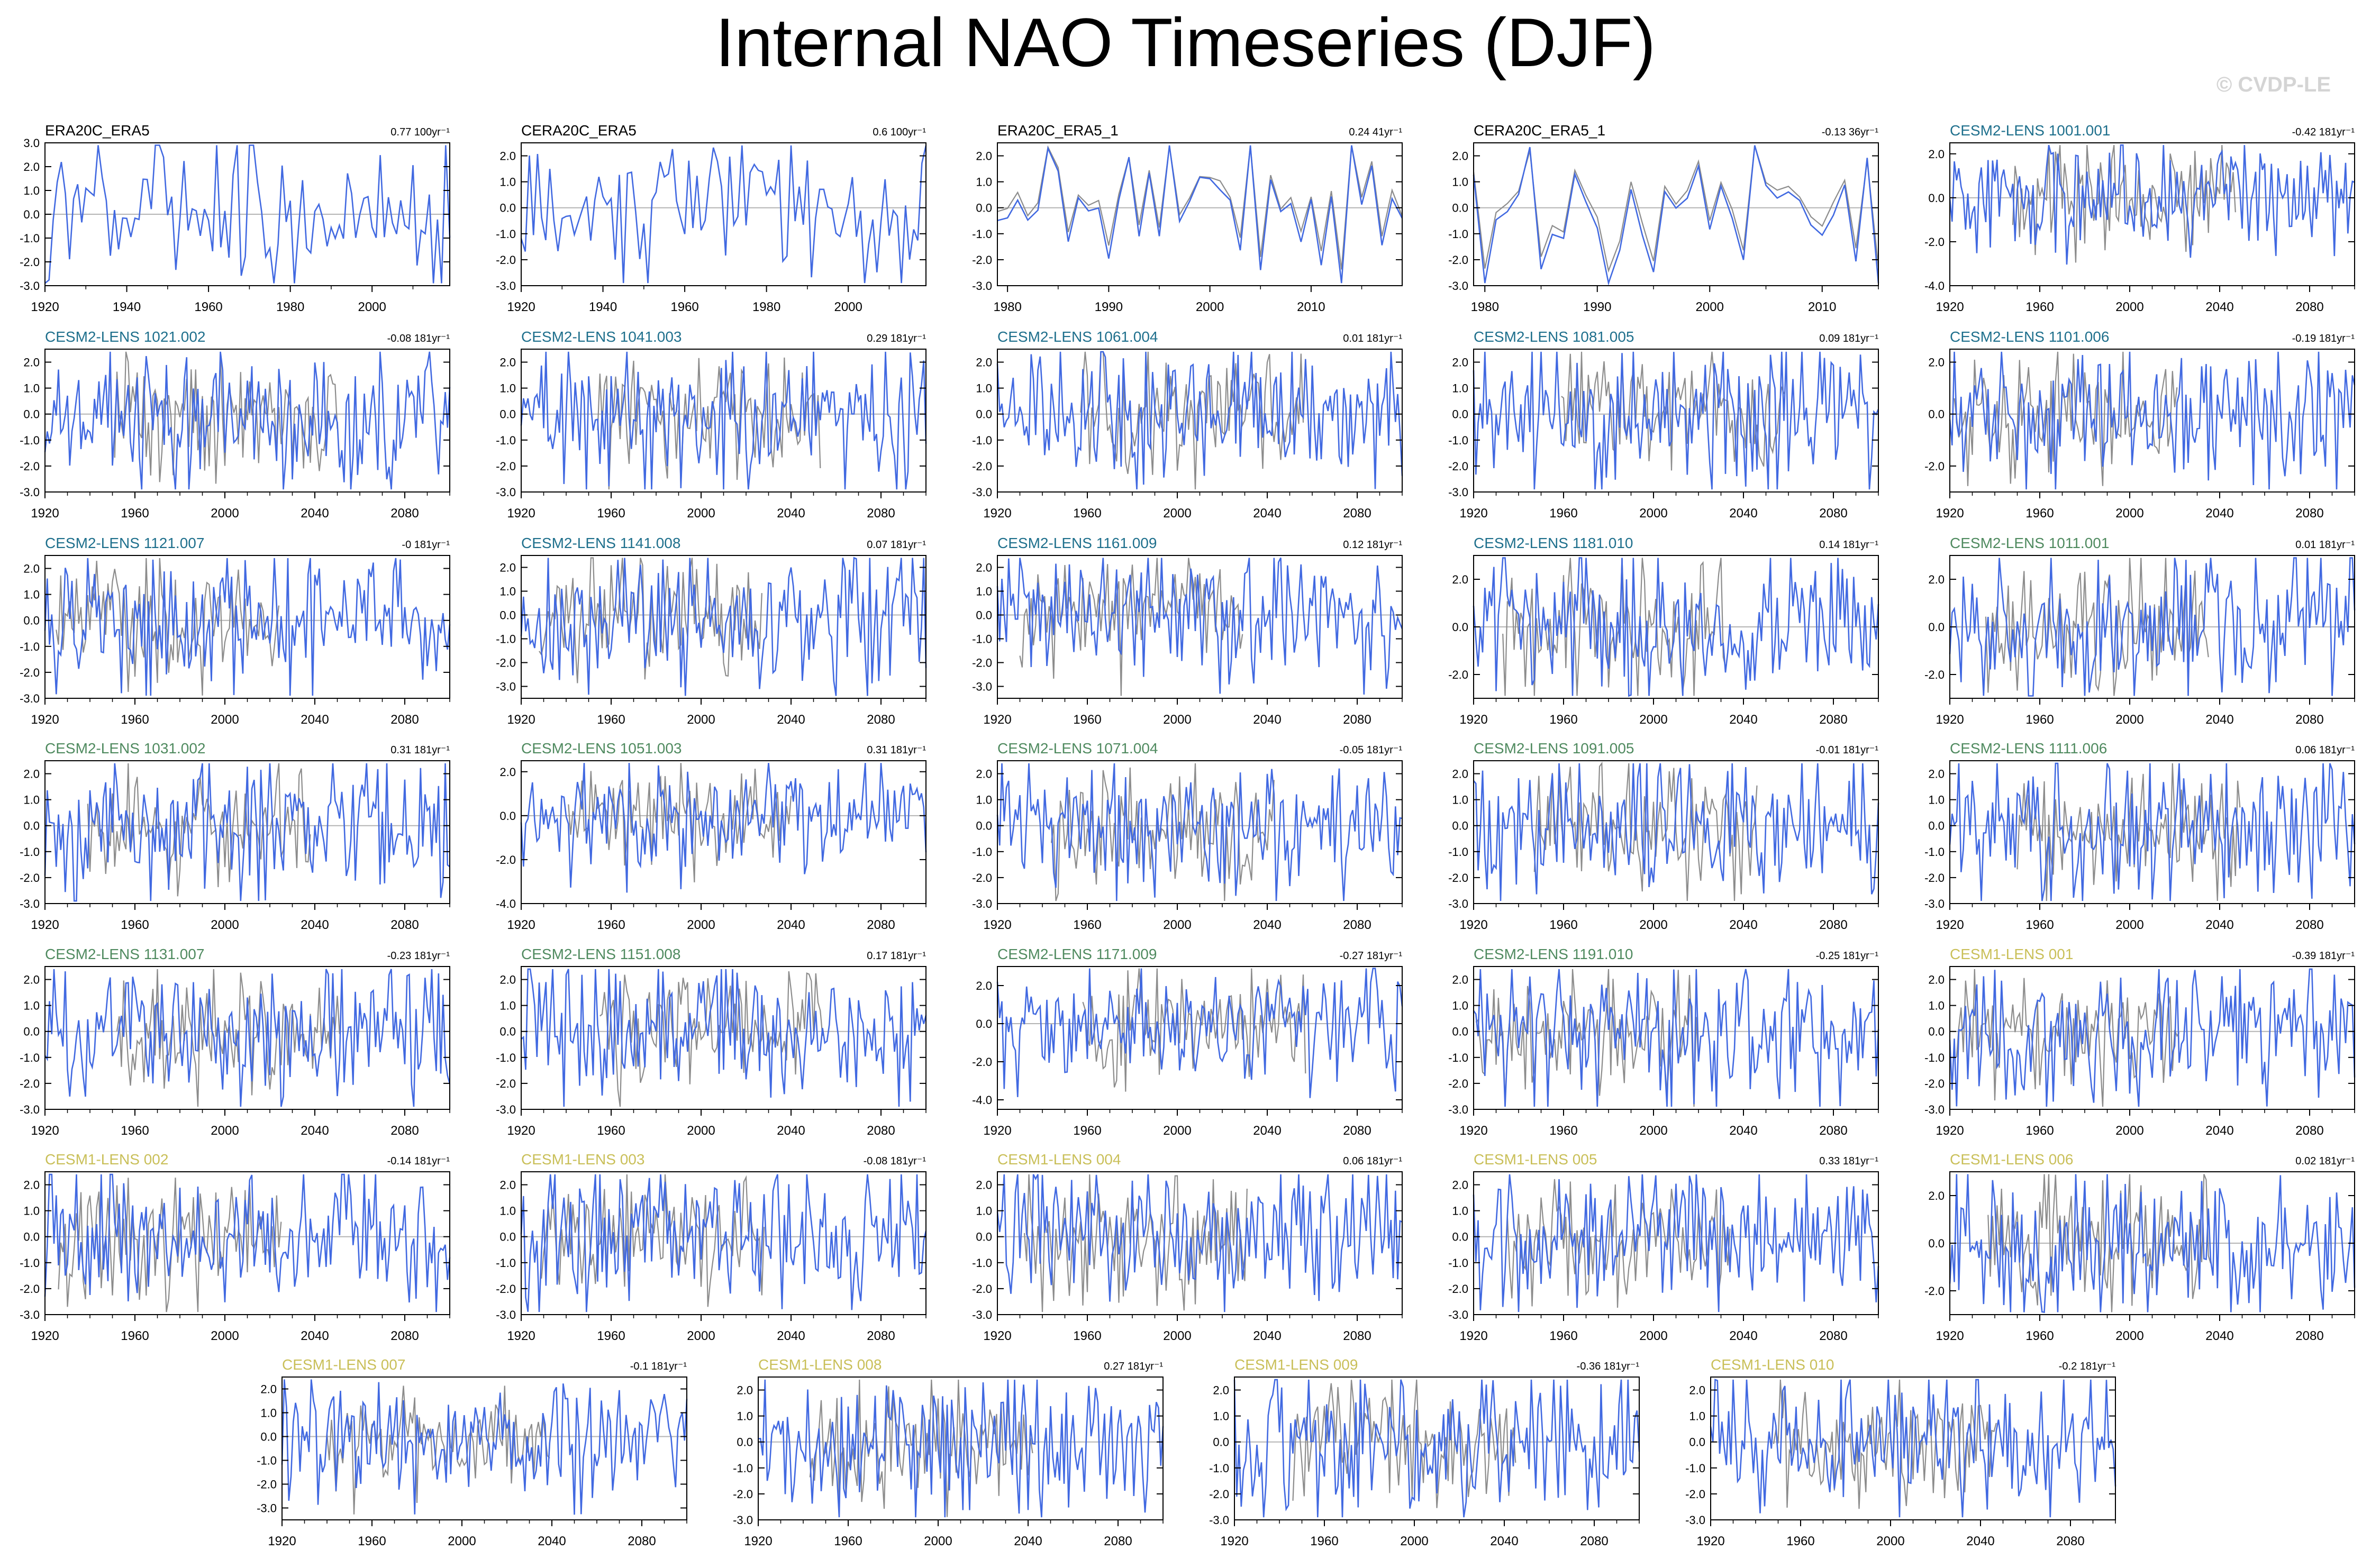  I want to click on panel-trend: 0.24 41yr⁻¹, so click(1375, 132).